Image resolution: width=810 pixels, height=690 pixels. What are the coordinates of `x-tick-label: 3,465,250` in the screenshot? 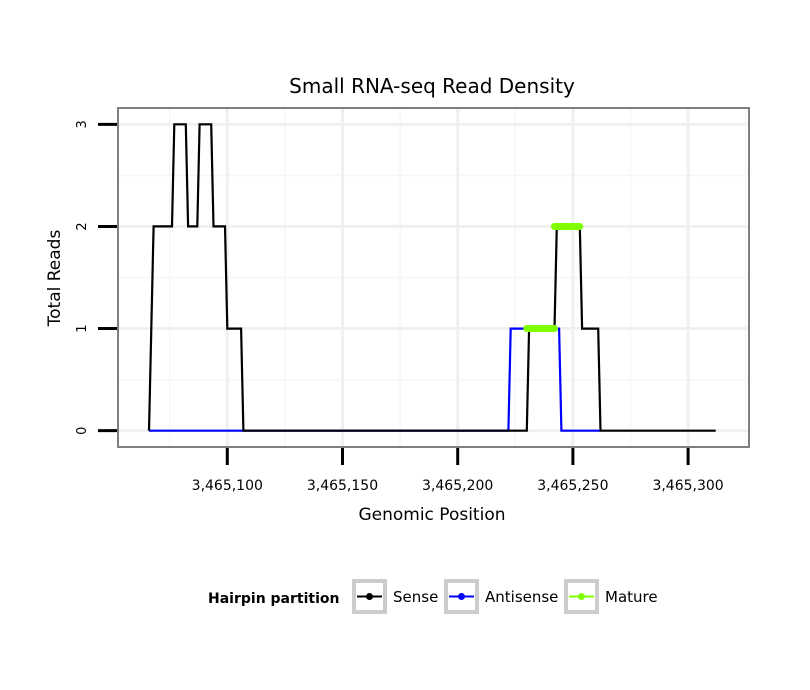 It's located at (572, 486).